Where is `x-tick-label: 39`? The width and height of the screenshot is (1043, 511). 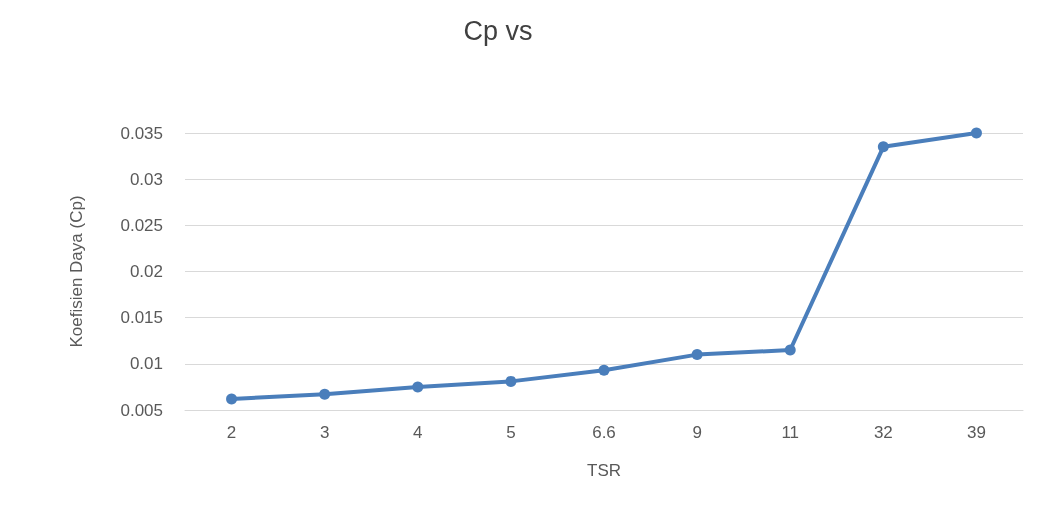
x-tick-label: 39 is located at coordinates (976, 432).